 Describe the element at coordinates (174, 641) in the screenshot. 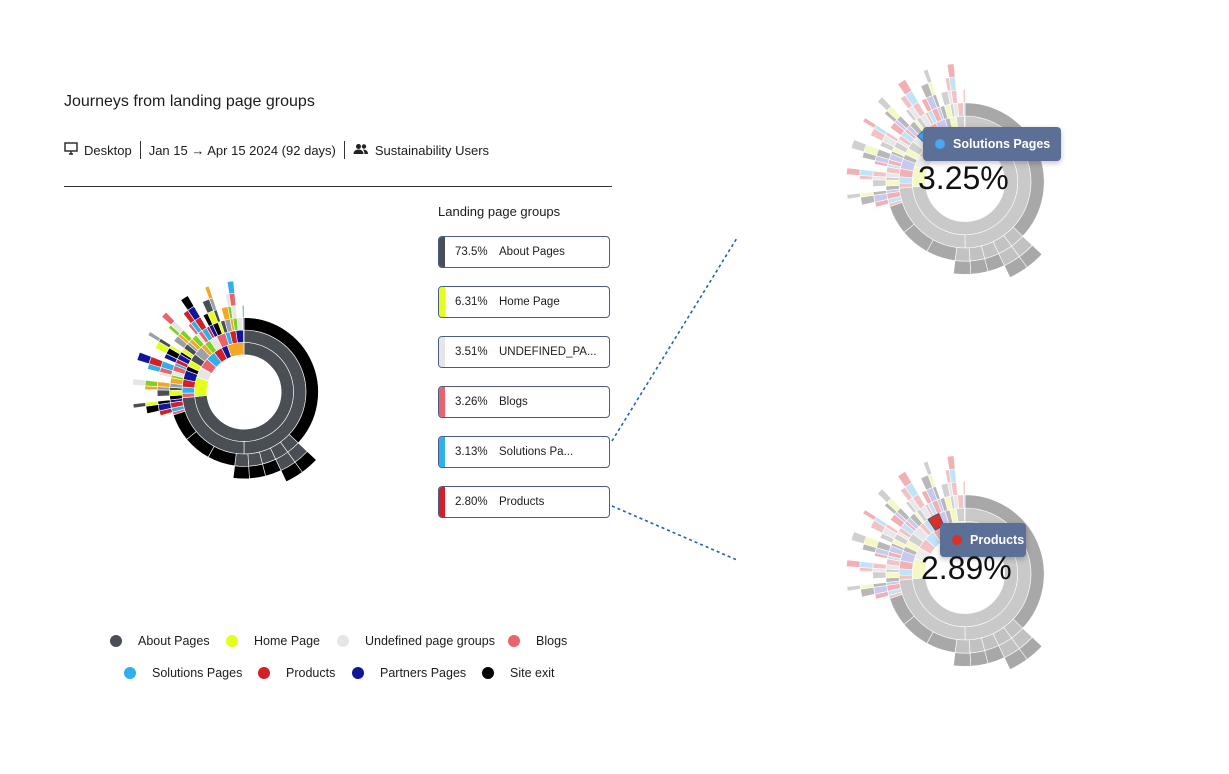

I see `legend-label: About Pages` at that location.